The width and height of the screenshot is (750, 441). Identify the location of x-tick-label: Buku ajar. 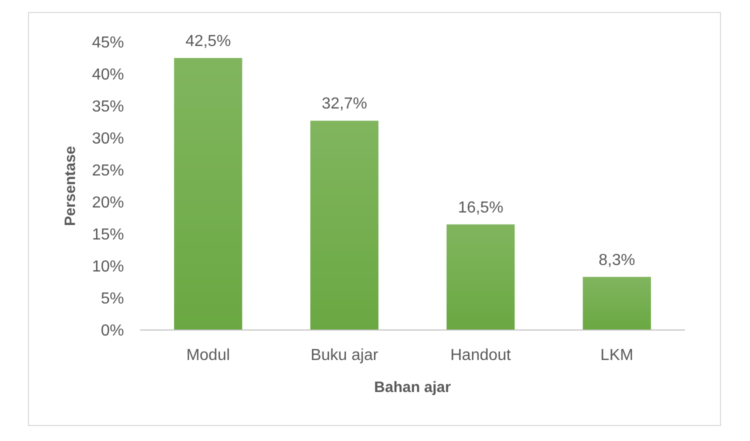
(344, 355).